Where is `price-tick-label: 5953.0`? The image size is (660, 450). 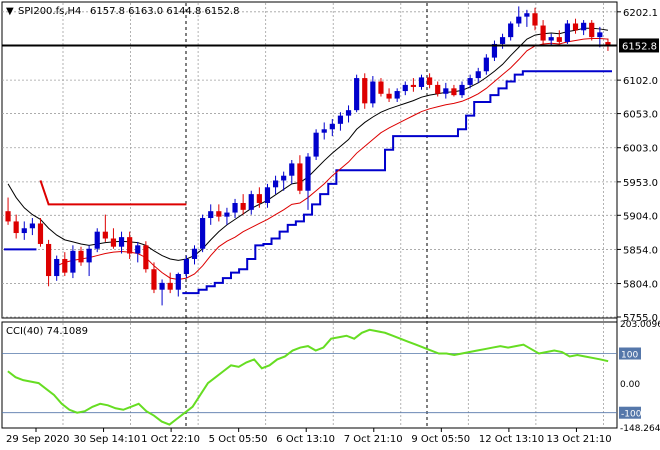
price-tick-label: 5953.0 is located at coordinates (640, 183).